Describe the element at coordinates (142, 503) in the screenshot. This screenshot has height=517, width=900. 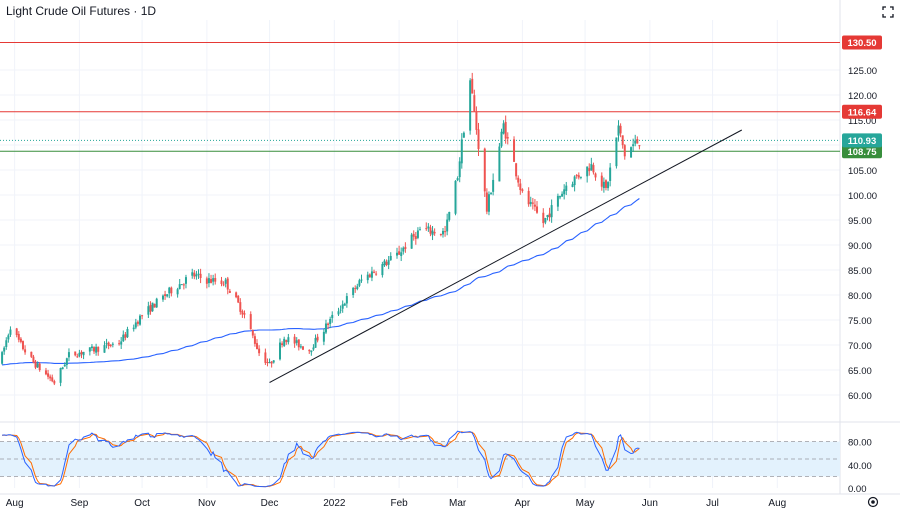
I see `time-tick-label: Oct` at that location.